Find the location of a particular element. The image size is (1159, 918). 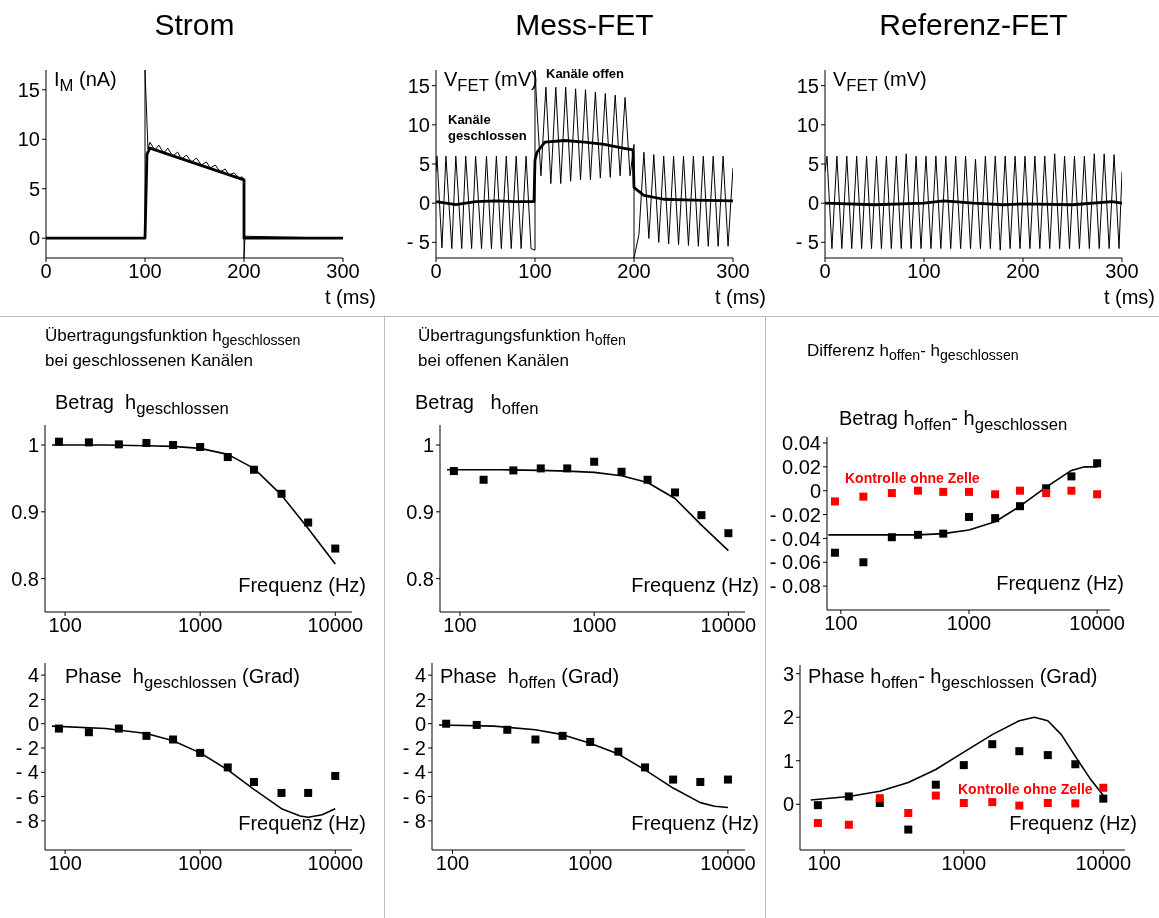

chart-title: Differenz h$_{offen}$- h$_{geschlossen}$ is located at coordinates (913, 353).